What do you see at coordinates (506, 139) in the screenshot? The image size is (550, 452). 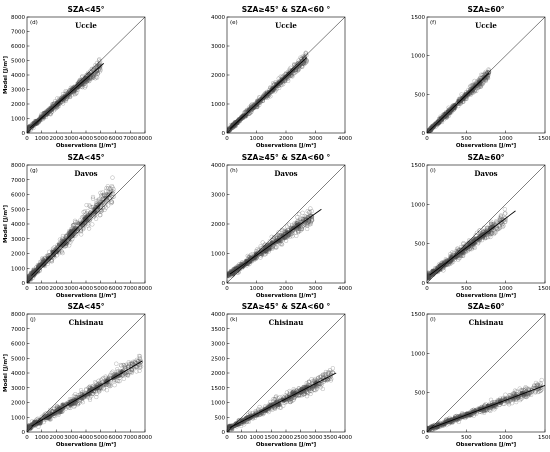 I see `x-tick-label: 1000` at bounding box center [506, 139].